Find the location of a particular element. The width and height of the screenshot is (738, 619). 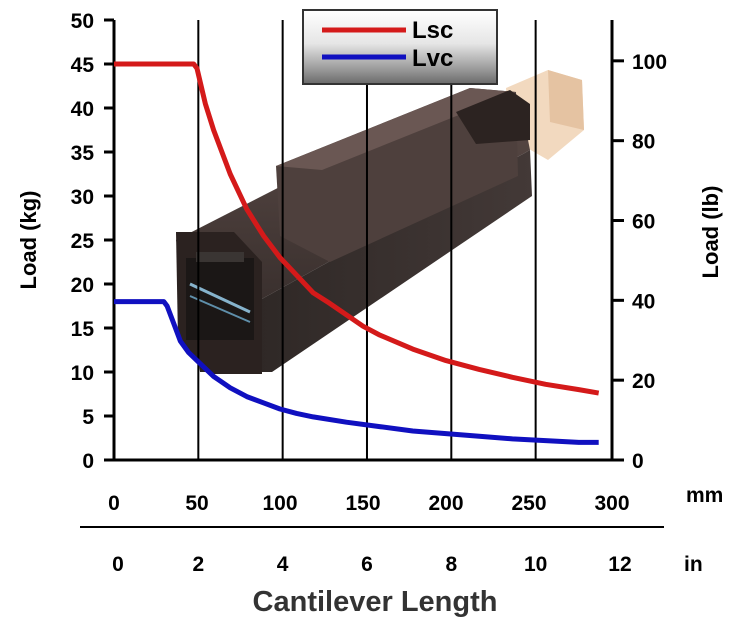

y-left-tick-label: 15 is located at coordinates (83, 329).